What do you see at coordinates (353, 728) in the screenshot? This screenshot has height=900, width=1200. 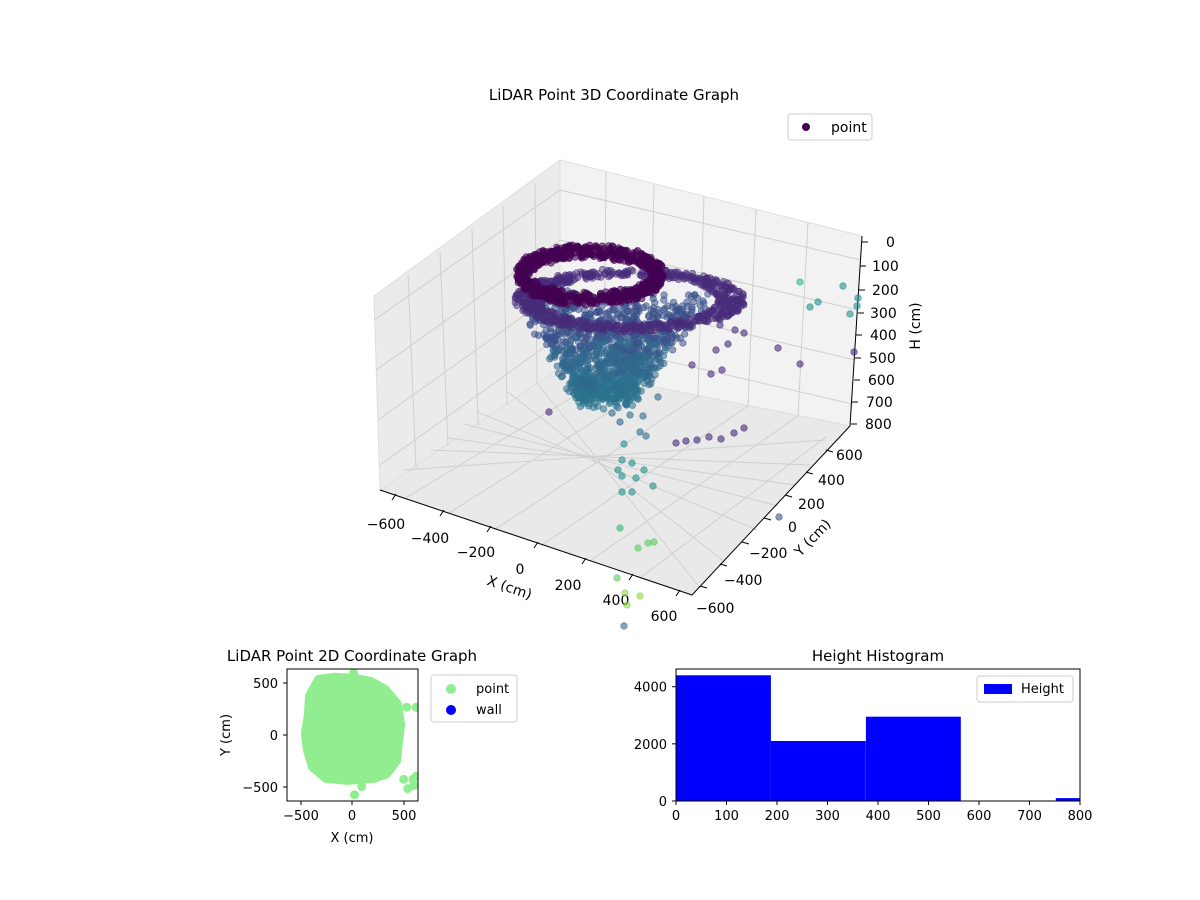 I see `point-cloud-2d` at bounding box center [353, 728].